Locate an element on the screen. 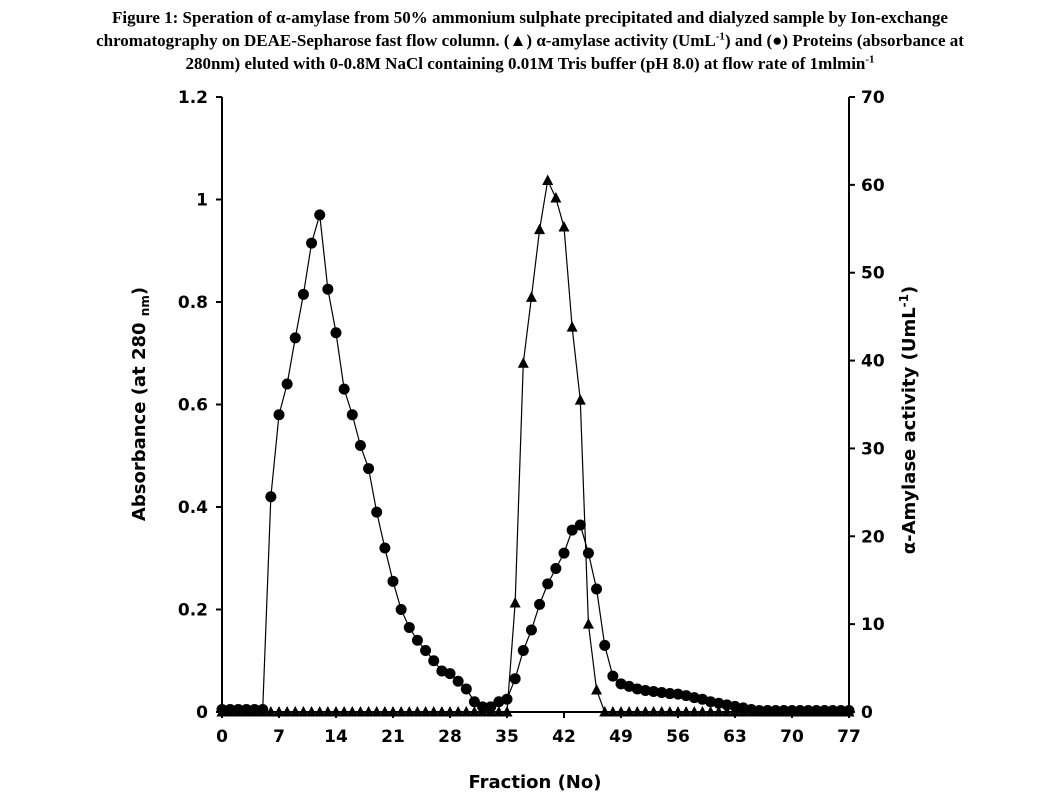  title-line-2-sup: -1 is located at coordinates (720, 36).